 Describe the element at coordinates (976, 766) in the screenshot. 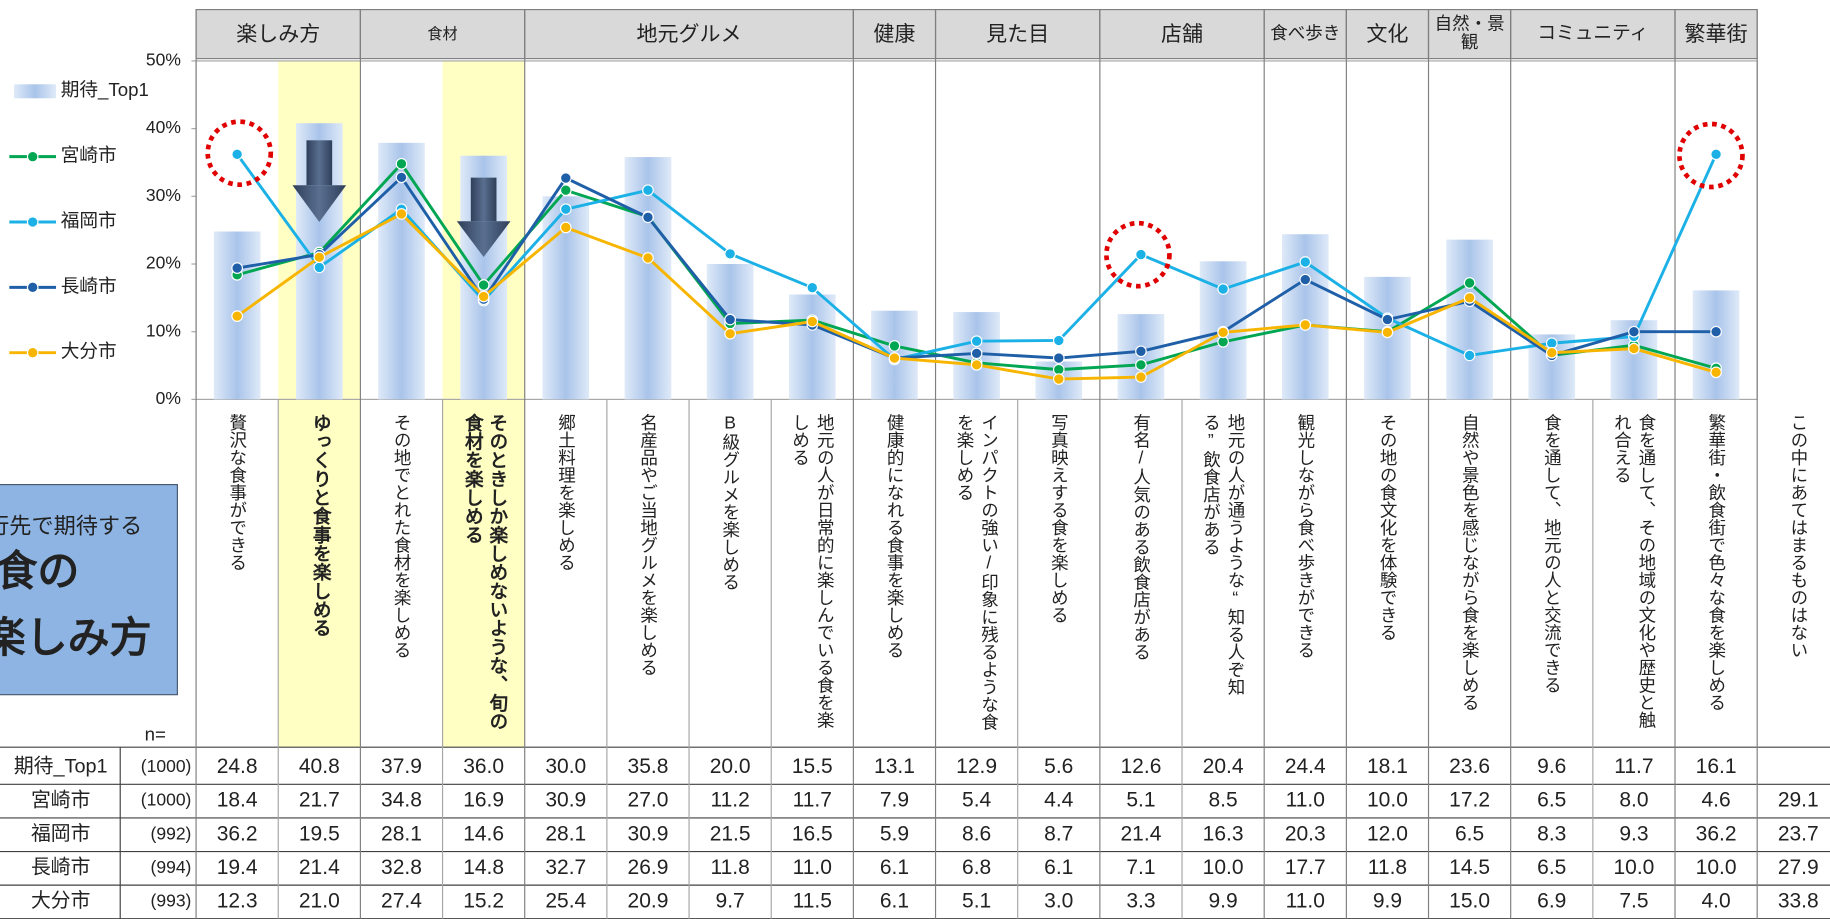

I see `table-value: 12.9` at that location.